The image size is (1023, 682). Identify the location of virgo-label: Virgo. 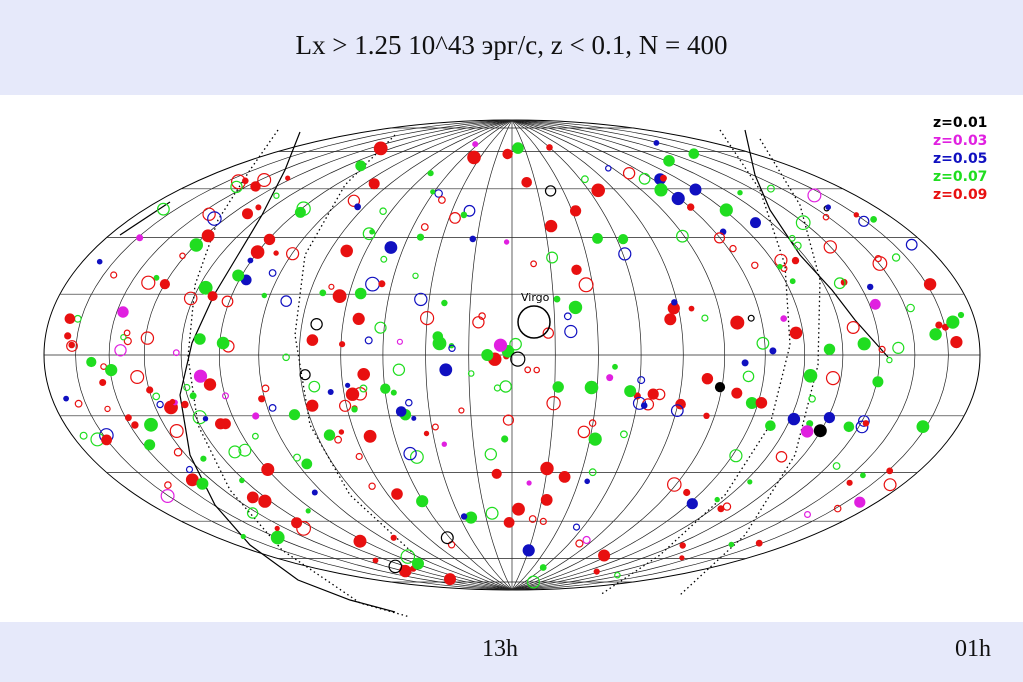
(535, 297).